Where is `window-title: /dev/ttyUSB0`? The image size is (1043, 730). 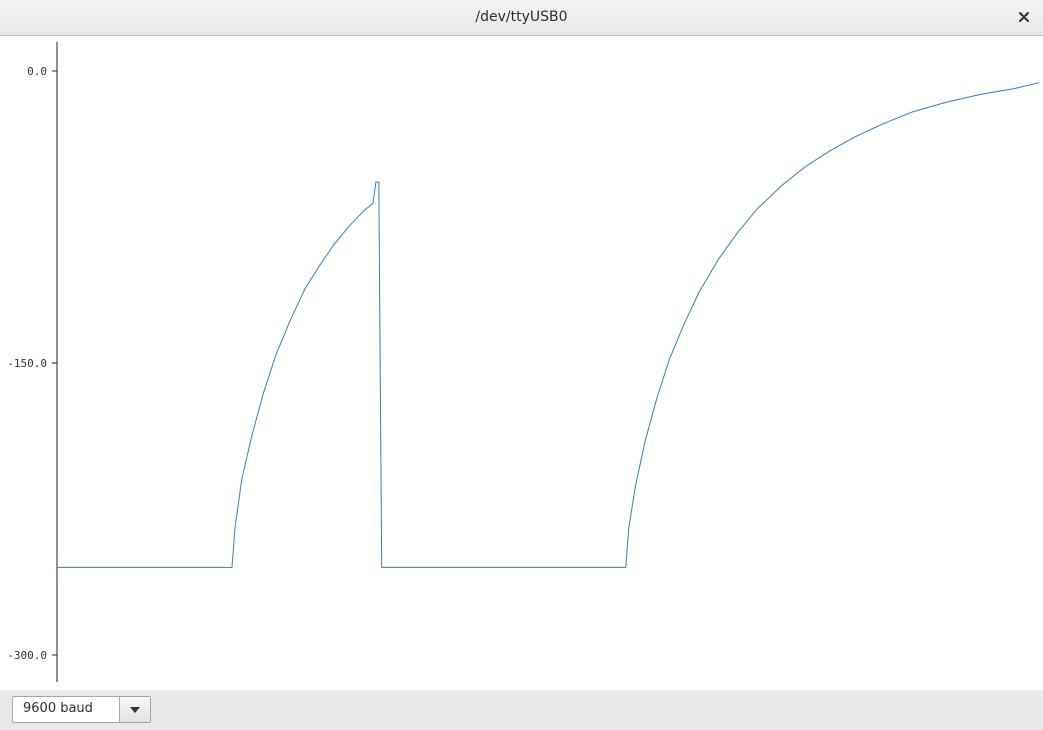
window-title: /dev/ttyUSB0 is located at coordinates (521, 17).